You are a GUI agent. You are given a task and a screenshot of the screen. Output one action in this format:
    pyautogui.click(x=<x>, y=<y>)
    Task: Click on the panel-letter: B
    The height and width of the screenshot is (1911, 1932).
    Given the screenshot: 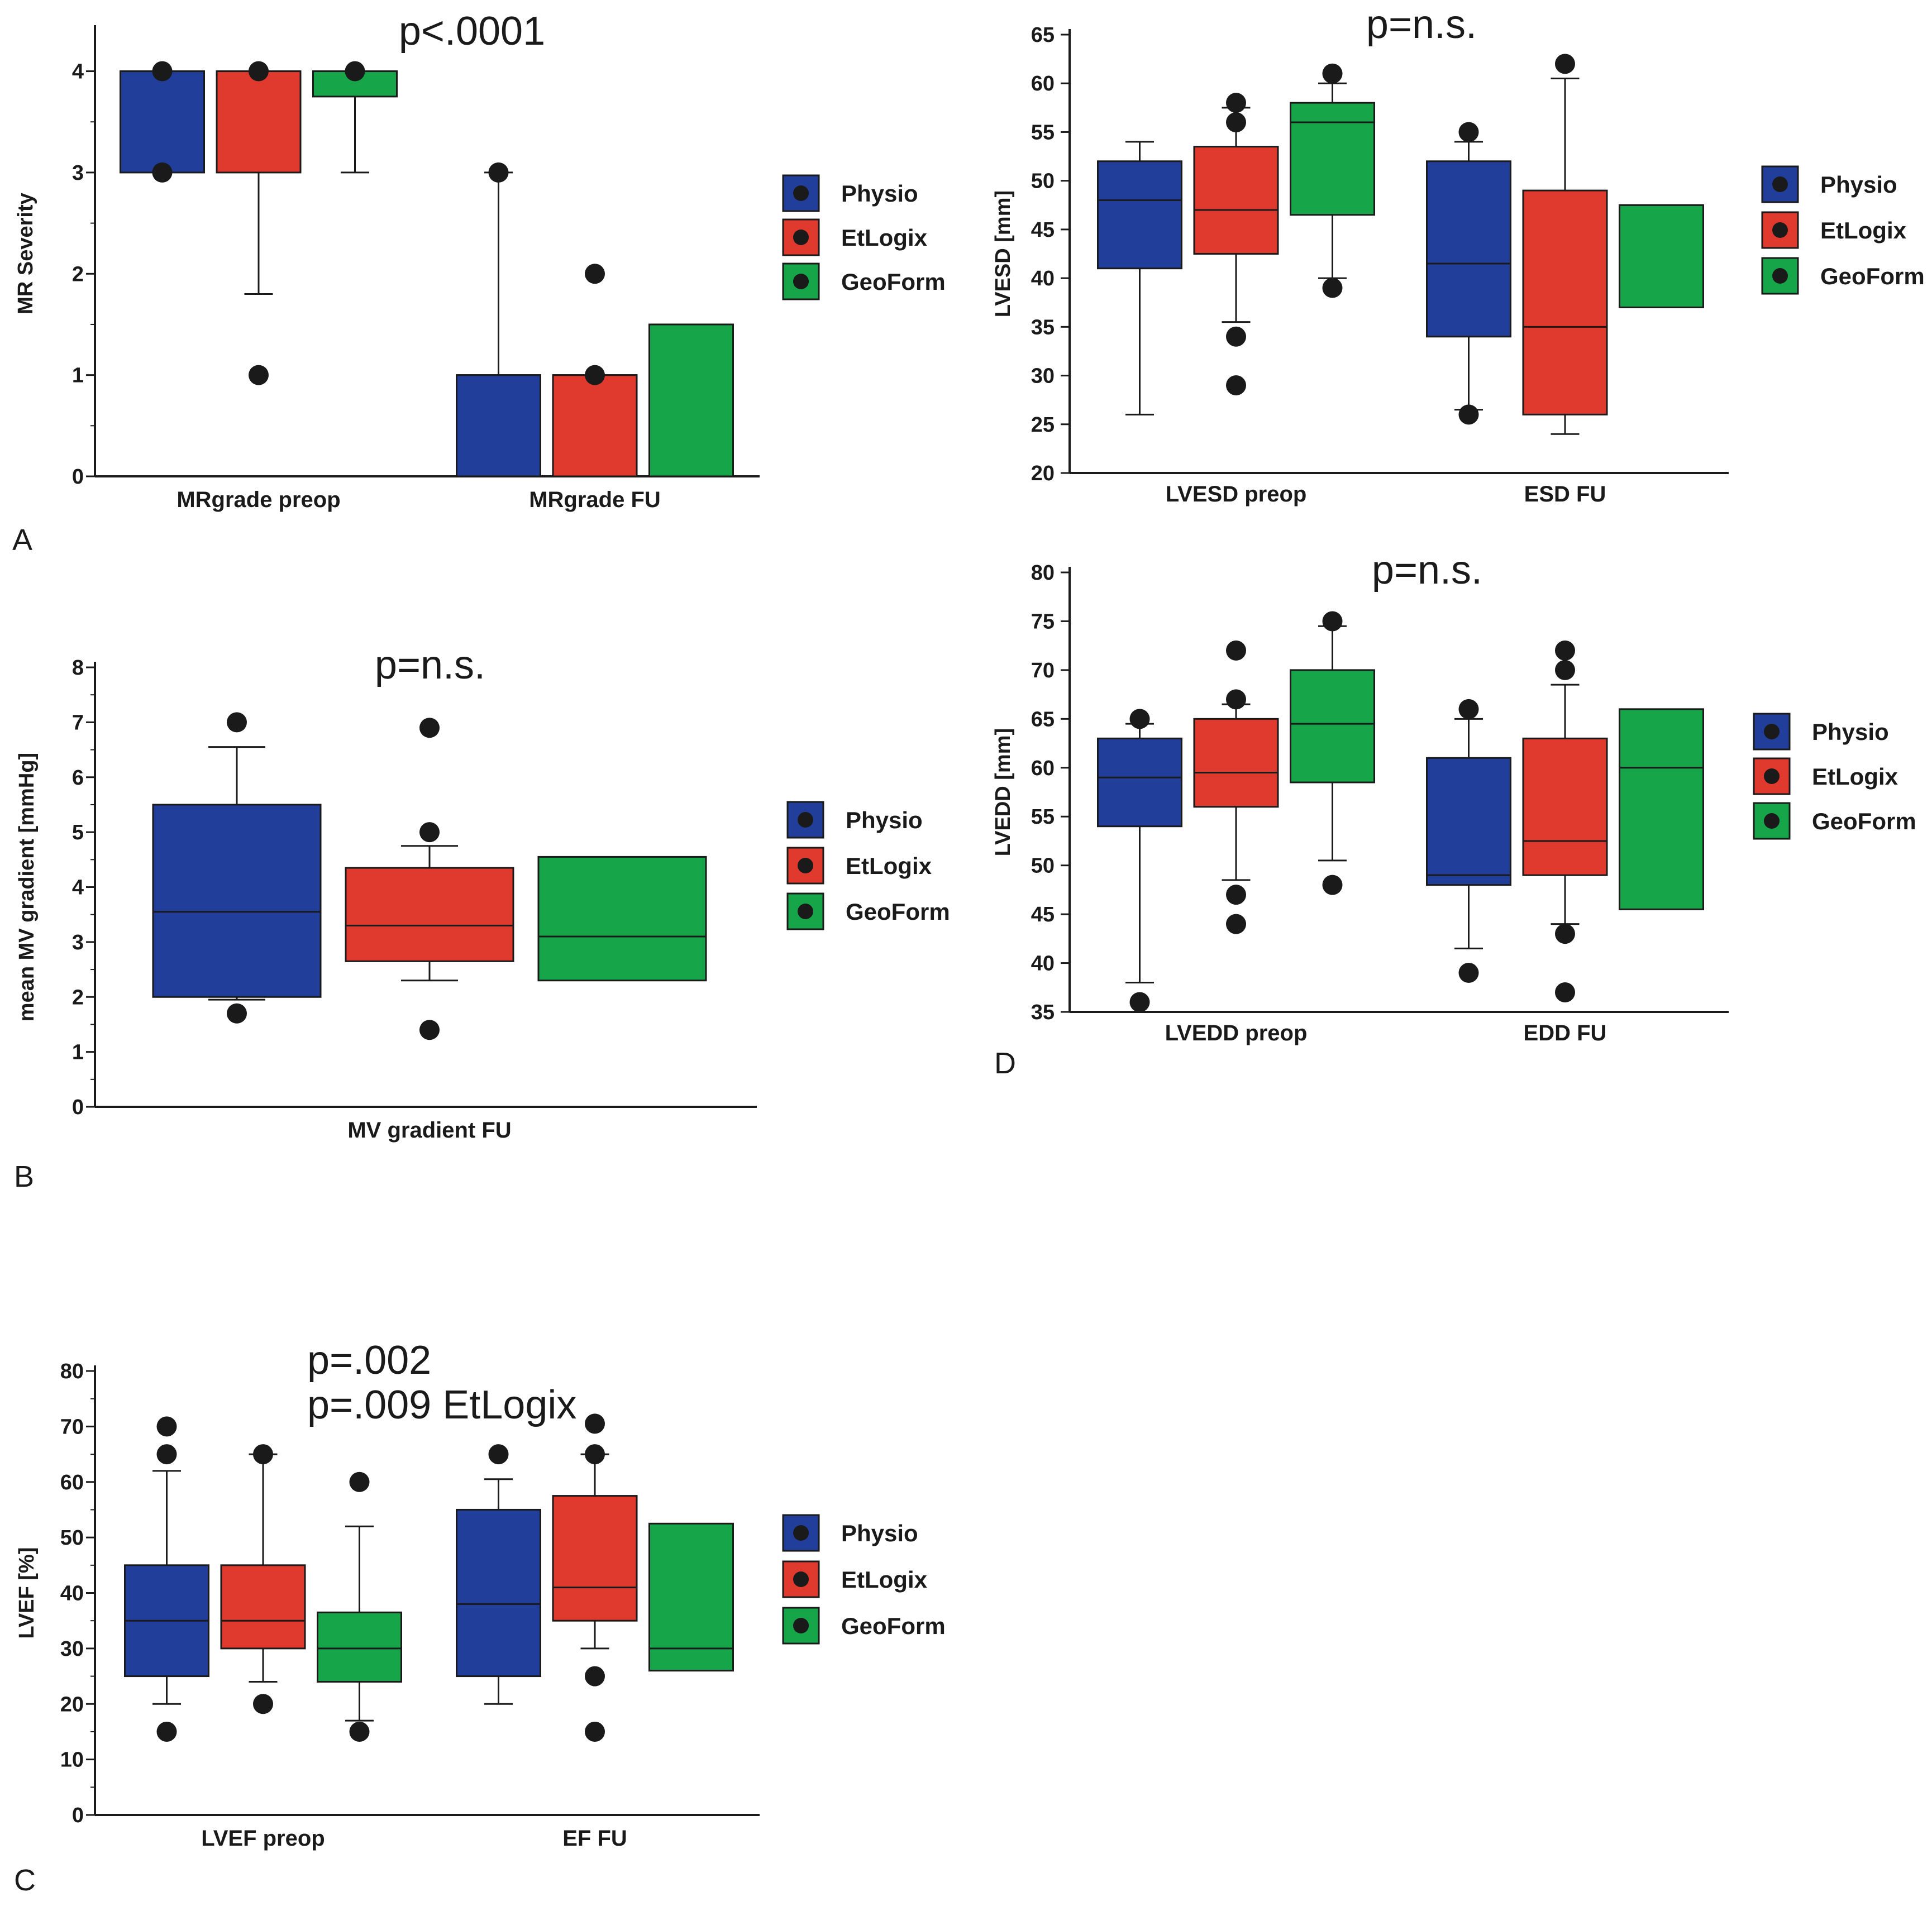 What is the action you would take?
    pyautogui.click(x=24, y=1177)
    